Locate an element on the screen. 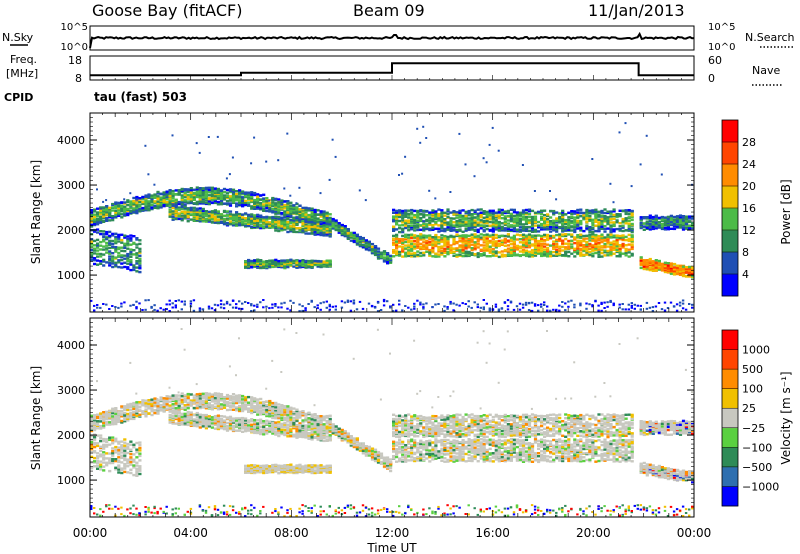  freq-left-tick-bottom: 8 is located at coordinates (78, 78).